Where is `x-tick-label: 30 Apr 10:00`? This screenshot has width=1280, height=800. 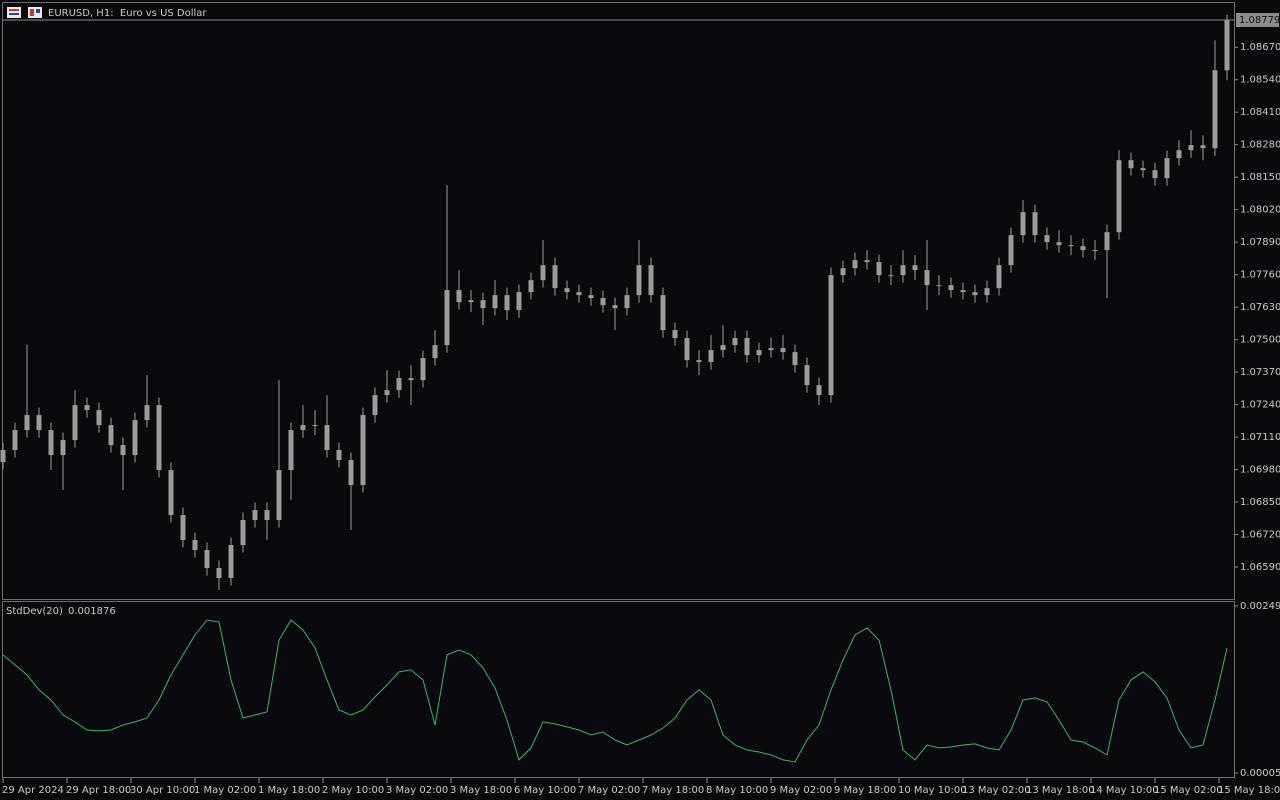 x-tick-label: 30 Apr 10:00 is located at coordinates (162, 790).